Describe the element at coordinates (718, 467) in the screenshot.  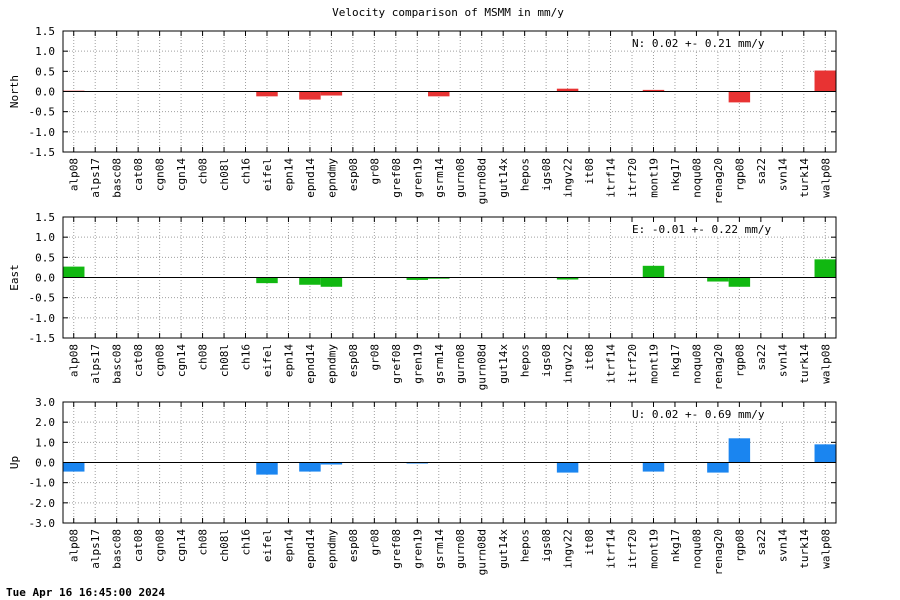
I see `bar-renag20` at that location.